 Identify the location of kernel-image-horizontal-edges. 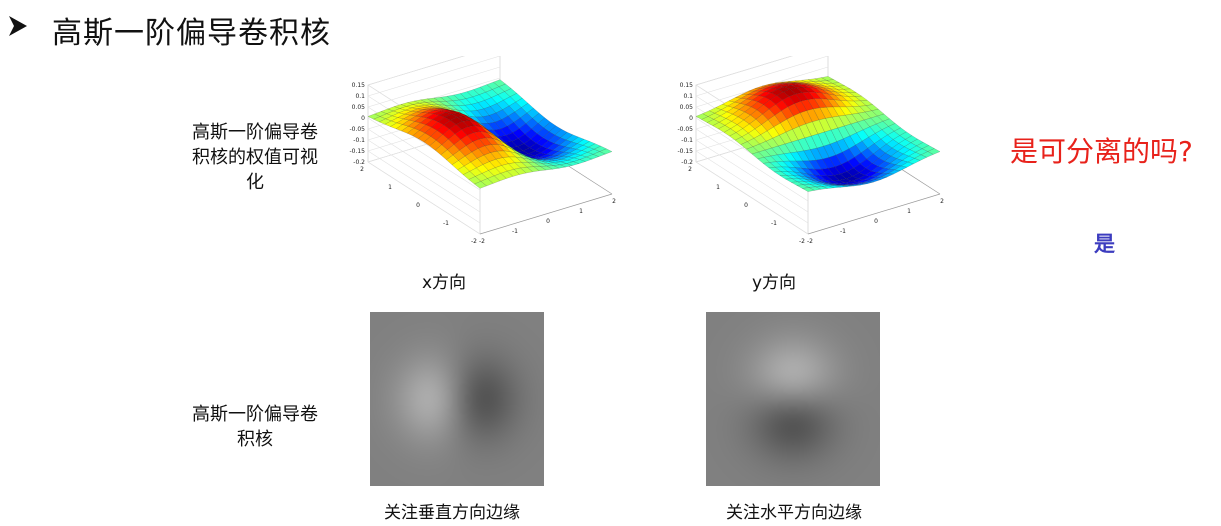
(793, 399).